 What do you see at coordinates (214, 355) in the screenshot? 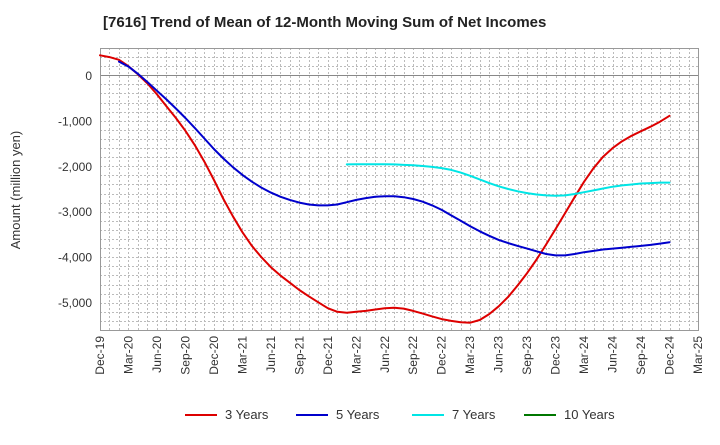
I see `x-tick-label: Dec-20` at bounding box center [214, 355].